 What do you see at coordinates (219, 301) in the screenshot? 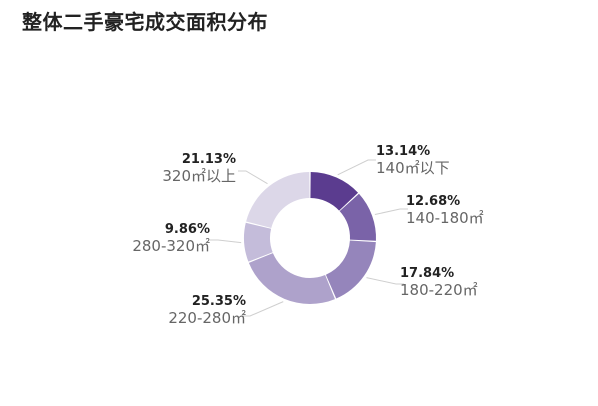
I see `slice-percent-label: 25.35%` at bounding box center [219, 301].